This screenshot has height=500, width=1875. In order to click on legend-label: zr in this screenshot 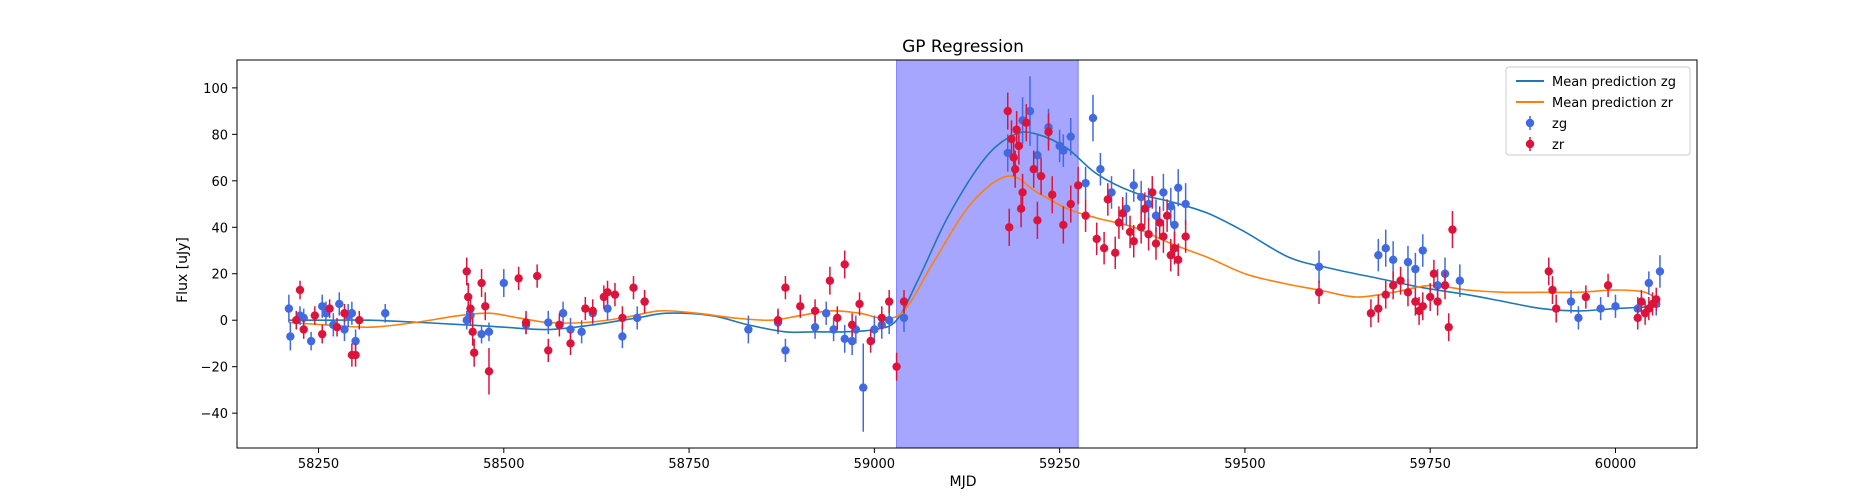, I will do `click(1558, 145)`.